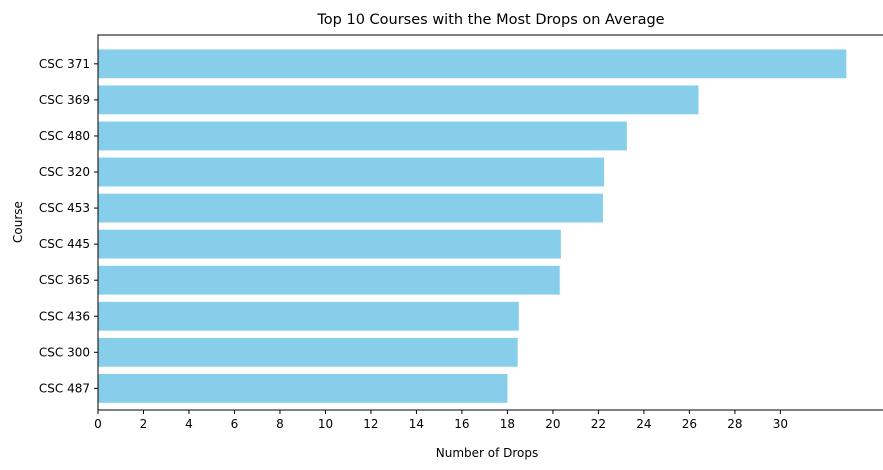 This screenshot has height=470, width=883. I want to click on x-tick-label: 10, so click(325, 424).